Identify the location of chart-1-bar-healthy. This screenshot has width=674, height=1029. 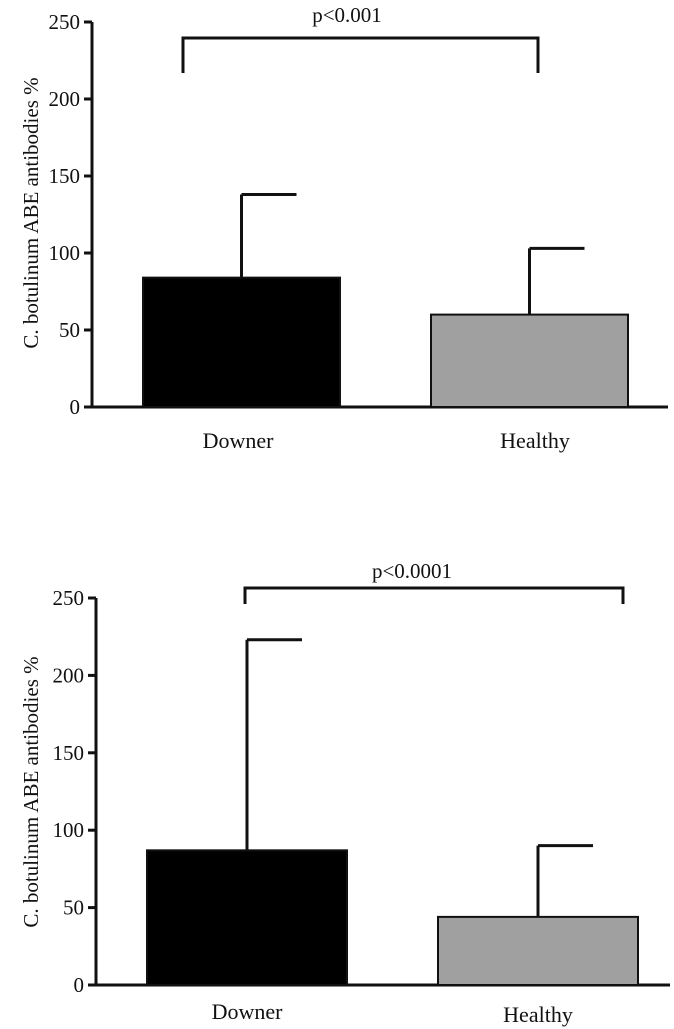
(529, 361).